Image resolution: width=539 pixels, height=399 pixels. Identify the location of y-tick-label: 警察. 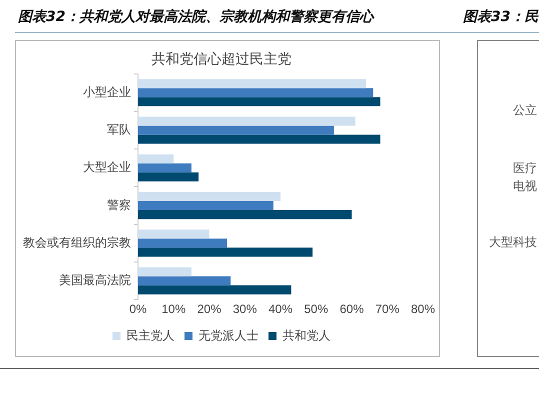
(119, 205).